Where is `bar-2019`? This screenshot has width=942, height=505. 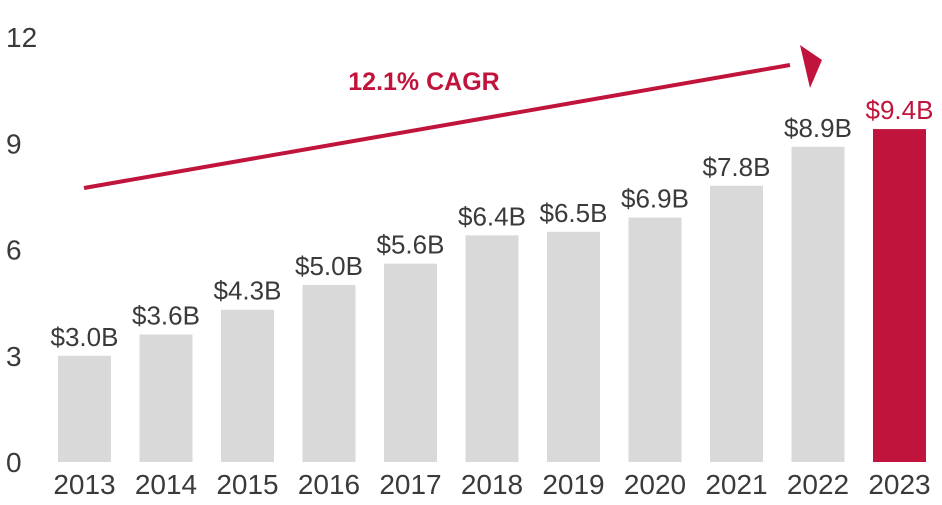 bar-2019 is located at coordinates (573, 346).